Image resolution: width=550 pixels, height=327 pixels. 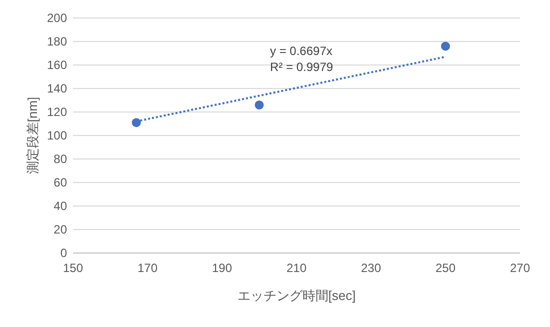 What do you see at coordinates (301, 51) in the screenshot?
I see `annotation: y = 0.6697x` at bounding box center [301, 51].